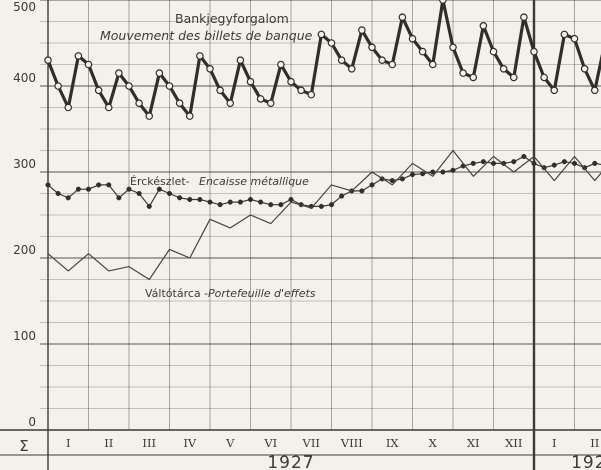 This screenshot has height=470, width=601. What do you see at coordinates (513, 443) in the screenshot?
I see `month-label: XII` at bounding box center [513, 443].